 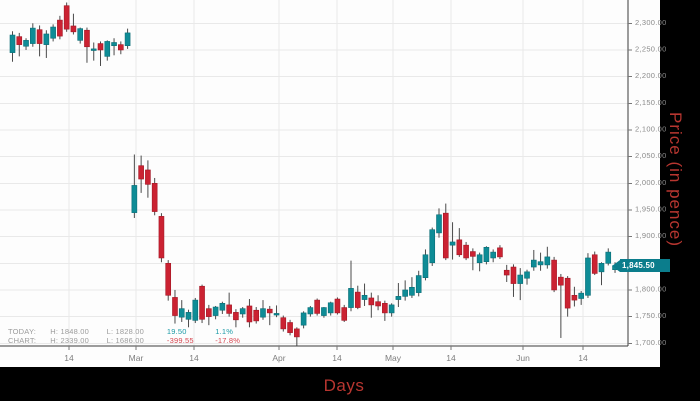 What do you see at coordinates (125, 331) in the screenshot?
I see `today-low-value: L: 1828.00` at bounding box center [125, 331].